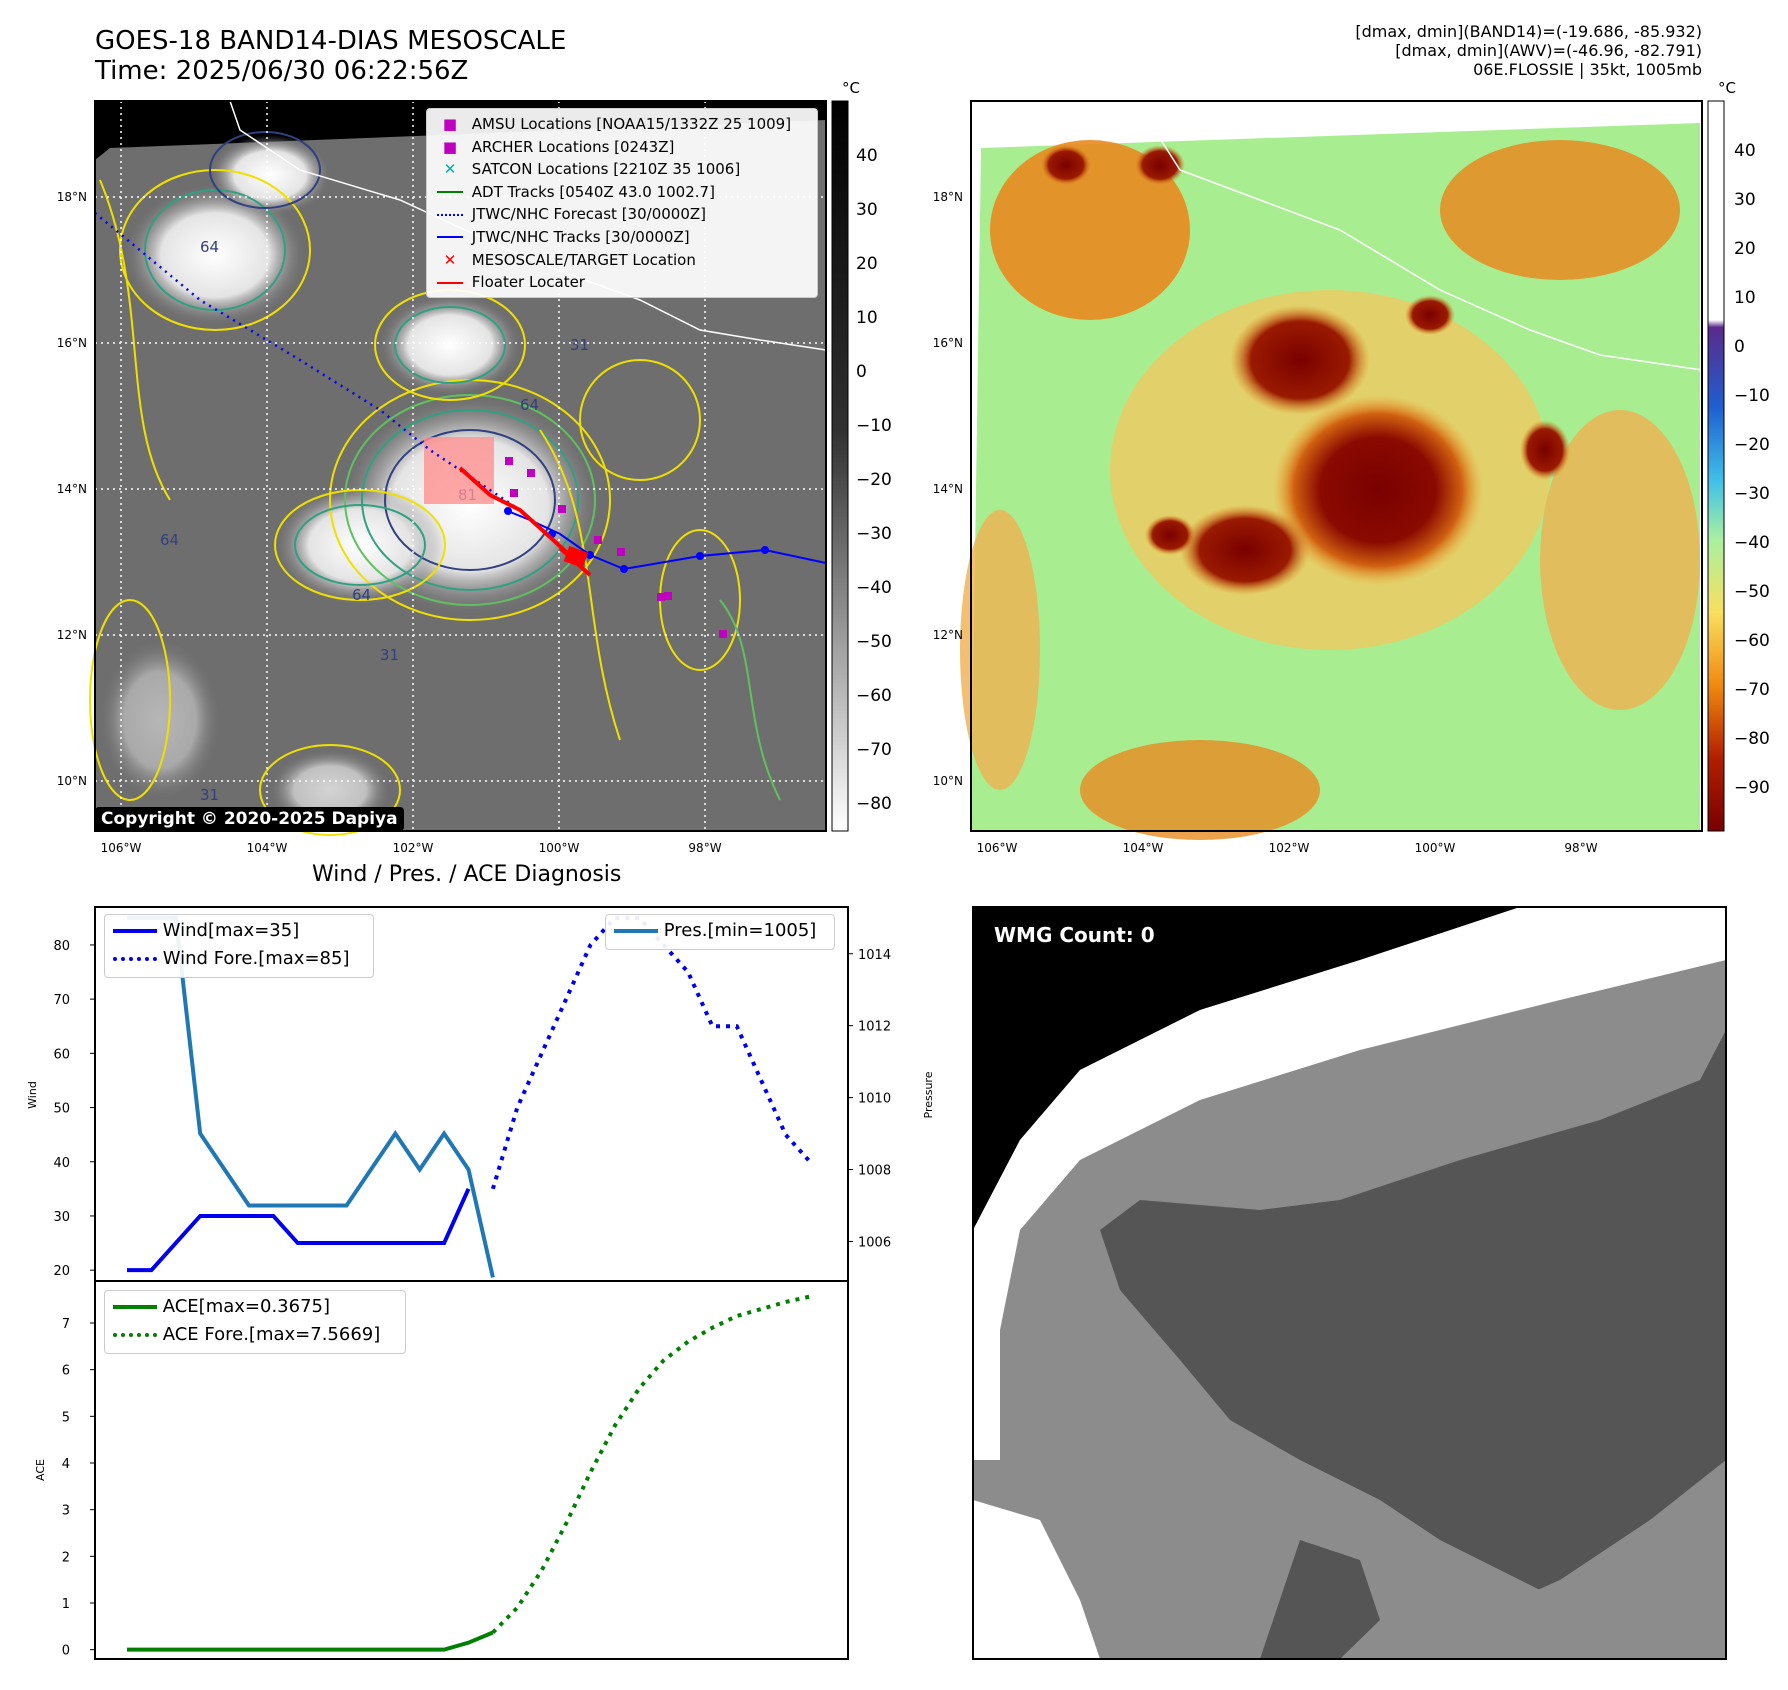 This screenshot has height=1690, width=1788. Describe the element at coordinates (704, 848) in the screenshot. I see `svg-text: 98°W` at that location.